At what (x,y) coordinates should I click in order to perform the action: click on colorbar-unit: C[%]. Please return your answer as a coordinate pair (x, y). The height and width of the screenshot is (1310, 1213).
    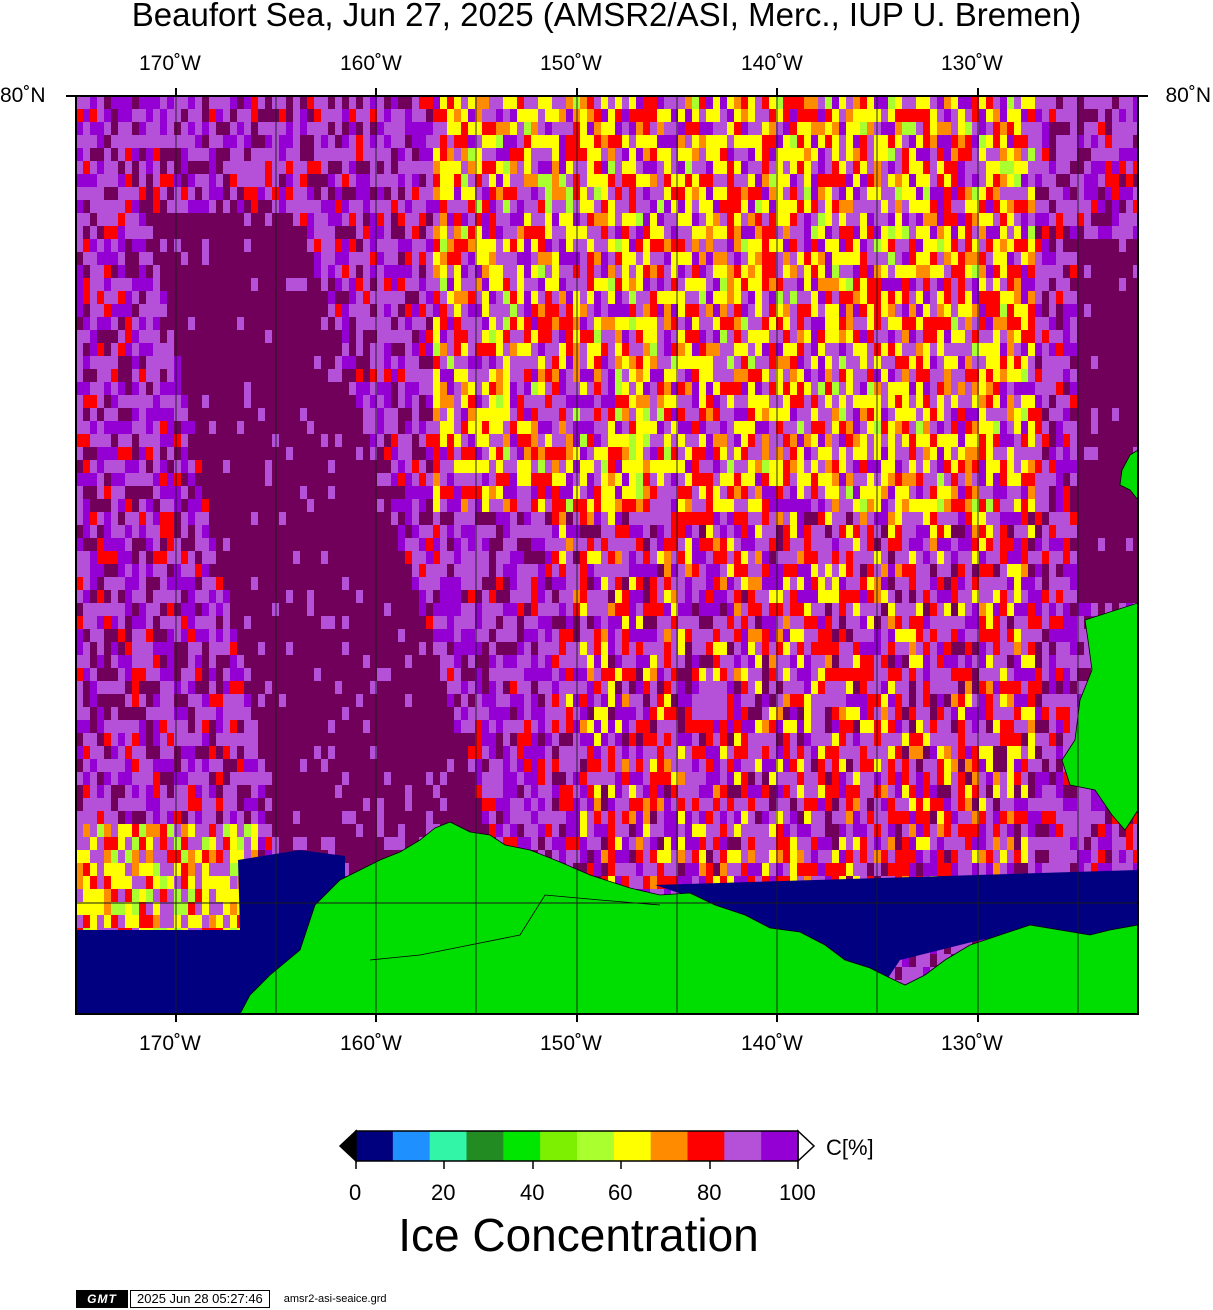
    Looking at the image, I should click on (850, 1147).